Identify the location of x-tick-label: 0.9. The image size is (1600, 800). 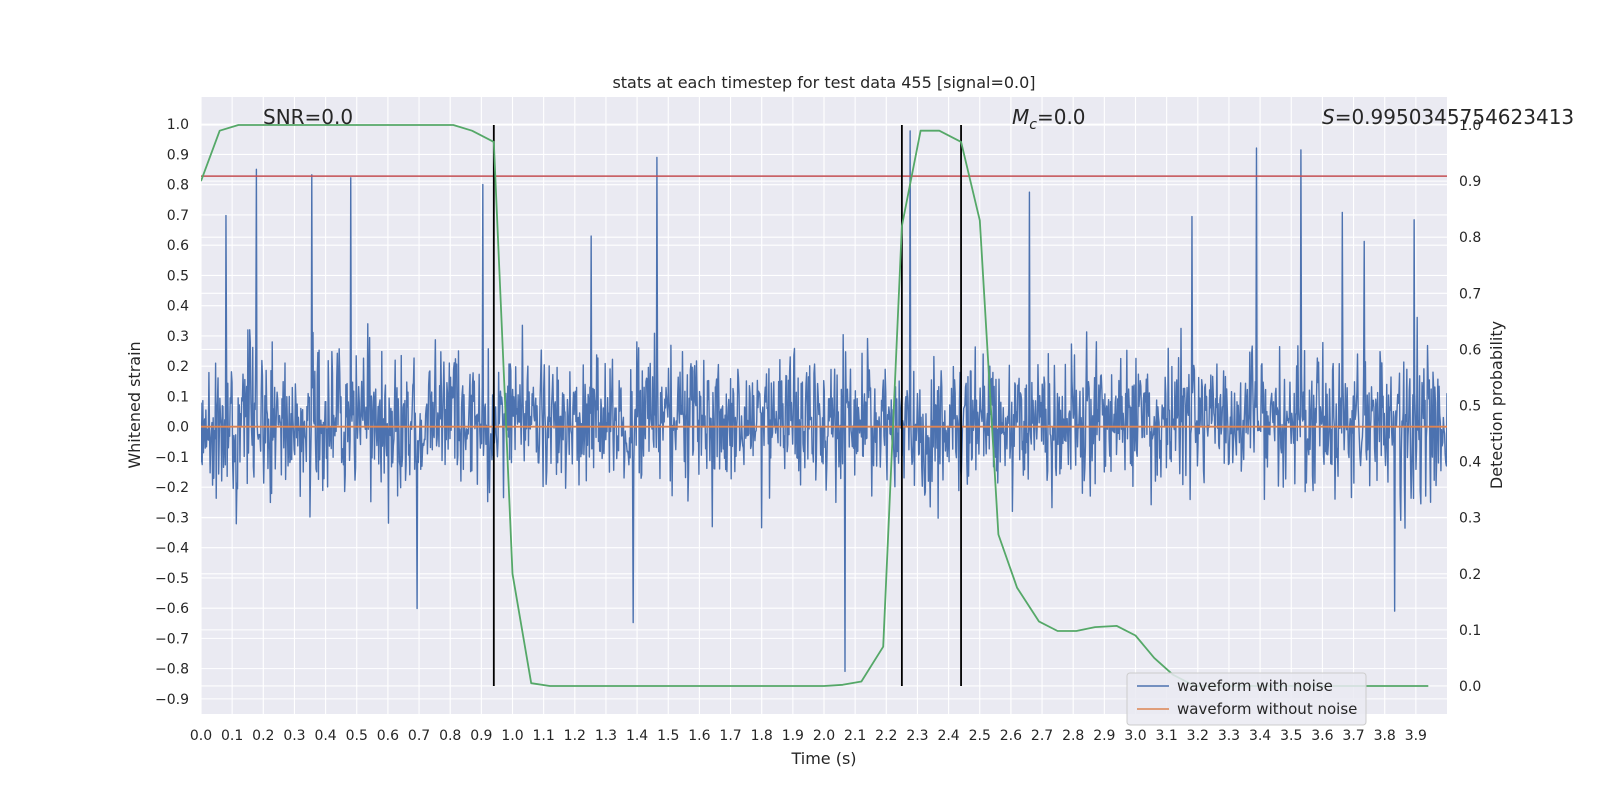
(481, 736).